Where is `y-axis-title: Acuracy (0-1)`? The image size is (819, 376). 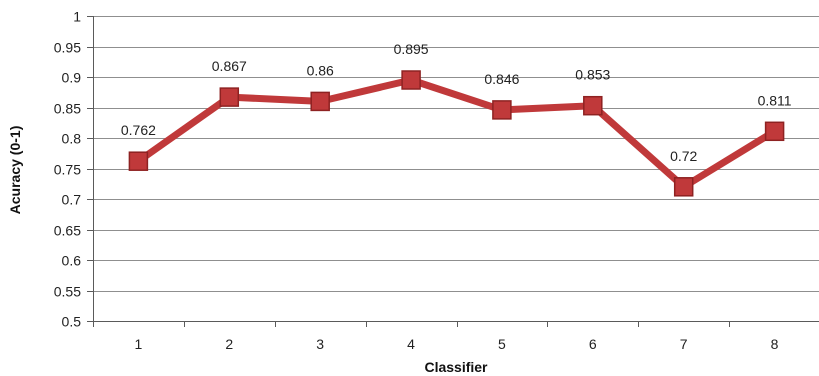 y-axis-title: Acuracy (0-1) is located at coordinates (15, 170).